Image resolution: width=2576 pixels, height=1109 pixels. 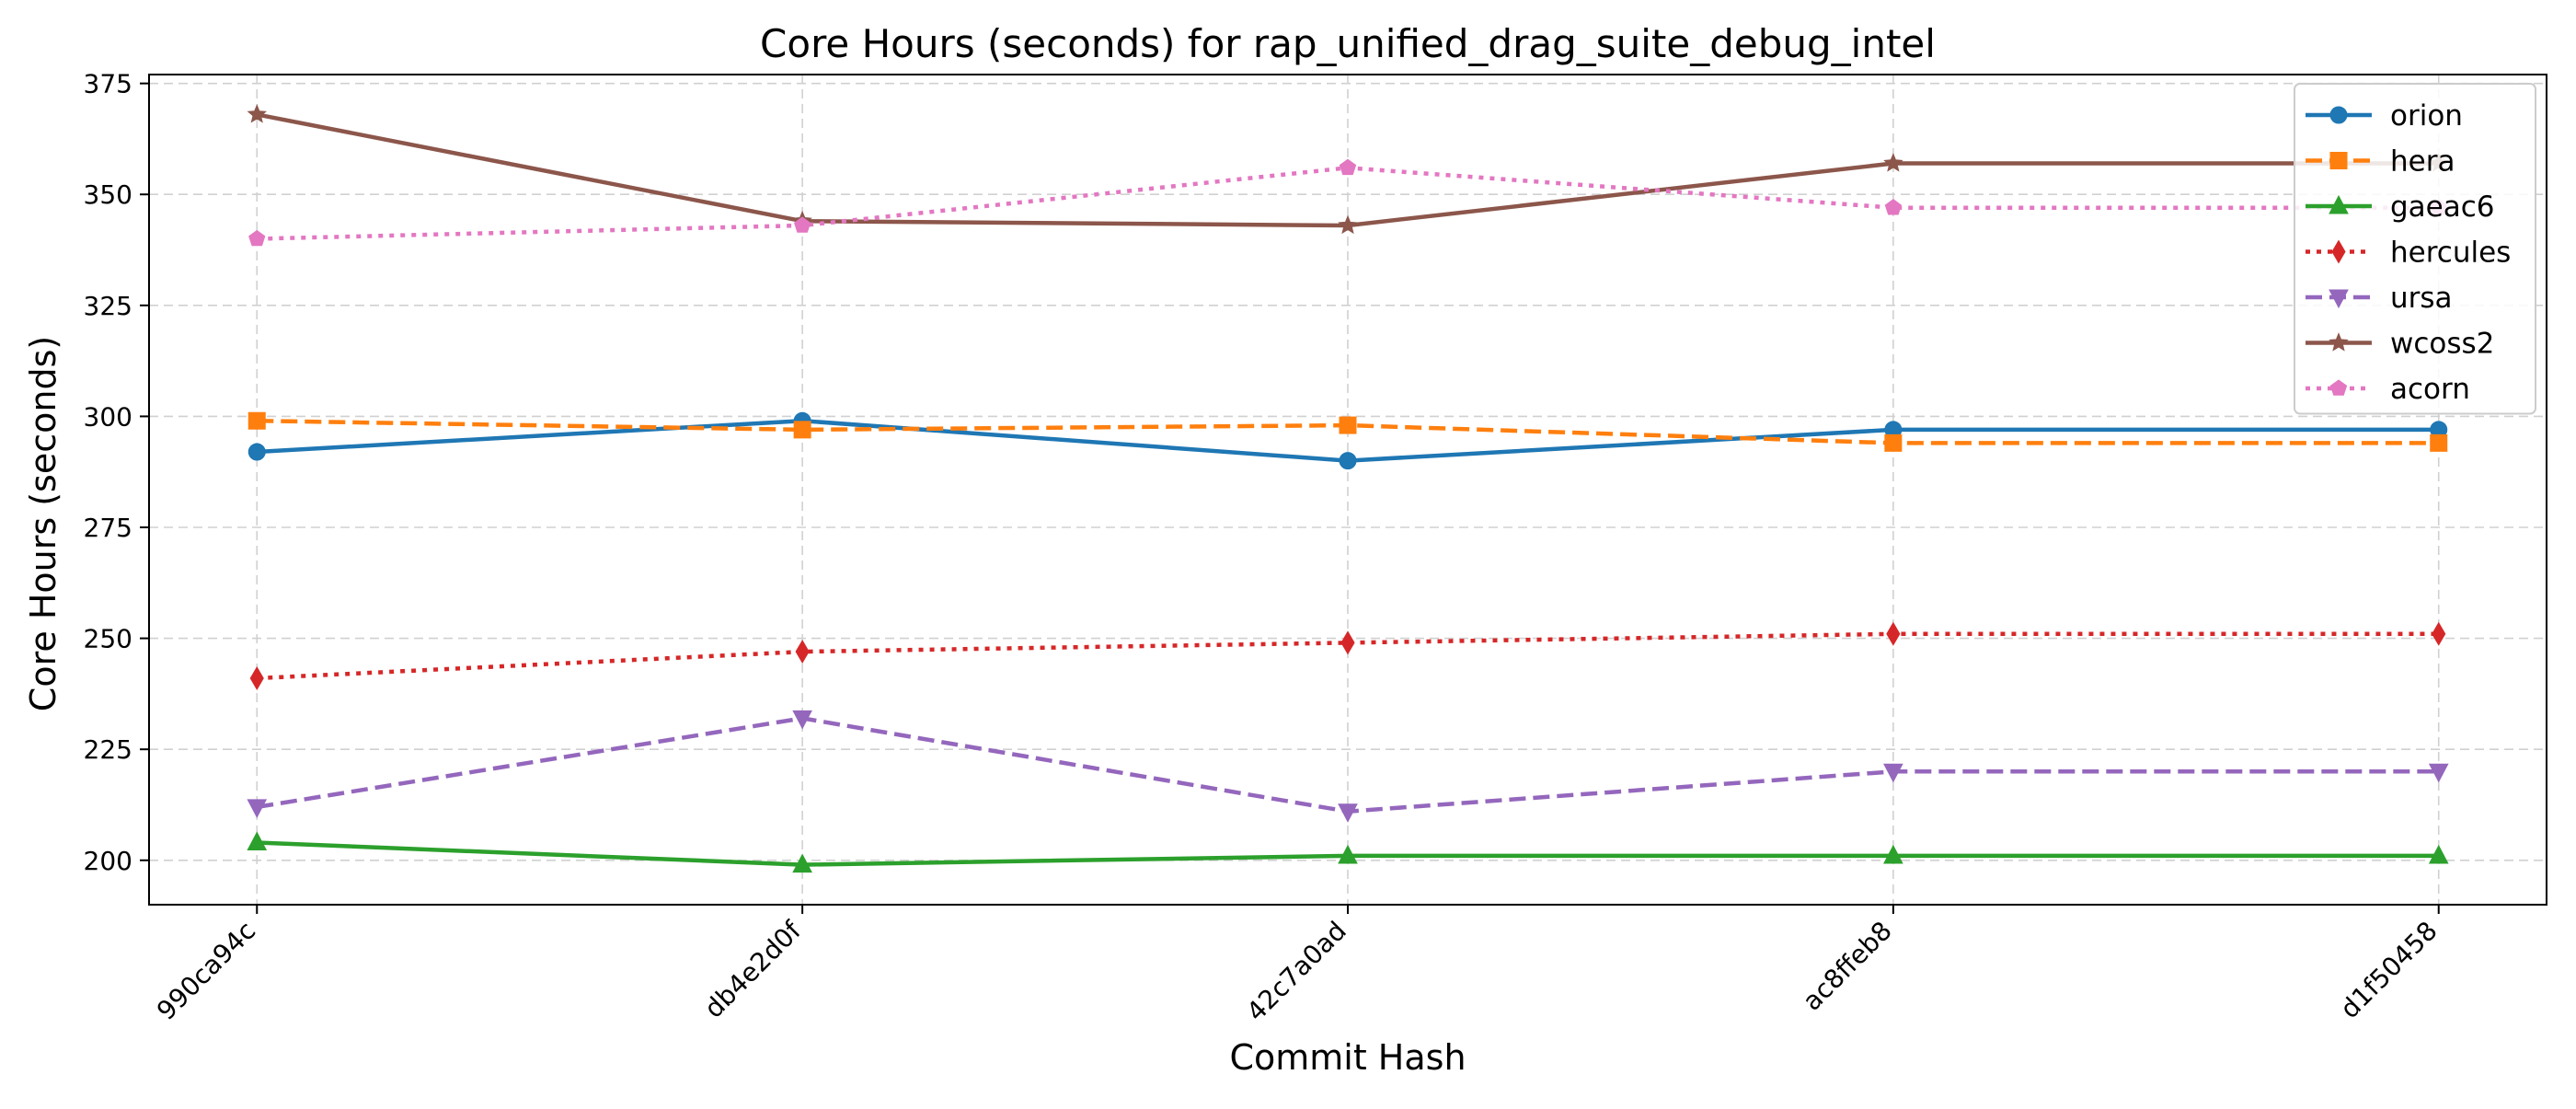 I want to click on legend-marker-ursa, so click(x=2339, y=299).